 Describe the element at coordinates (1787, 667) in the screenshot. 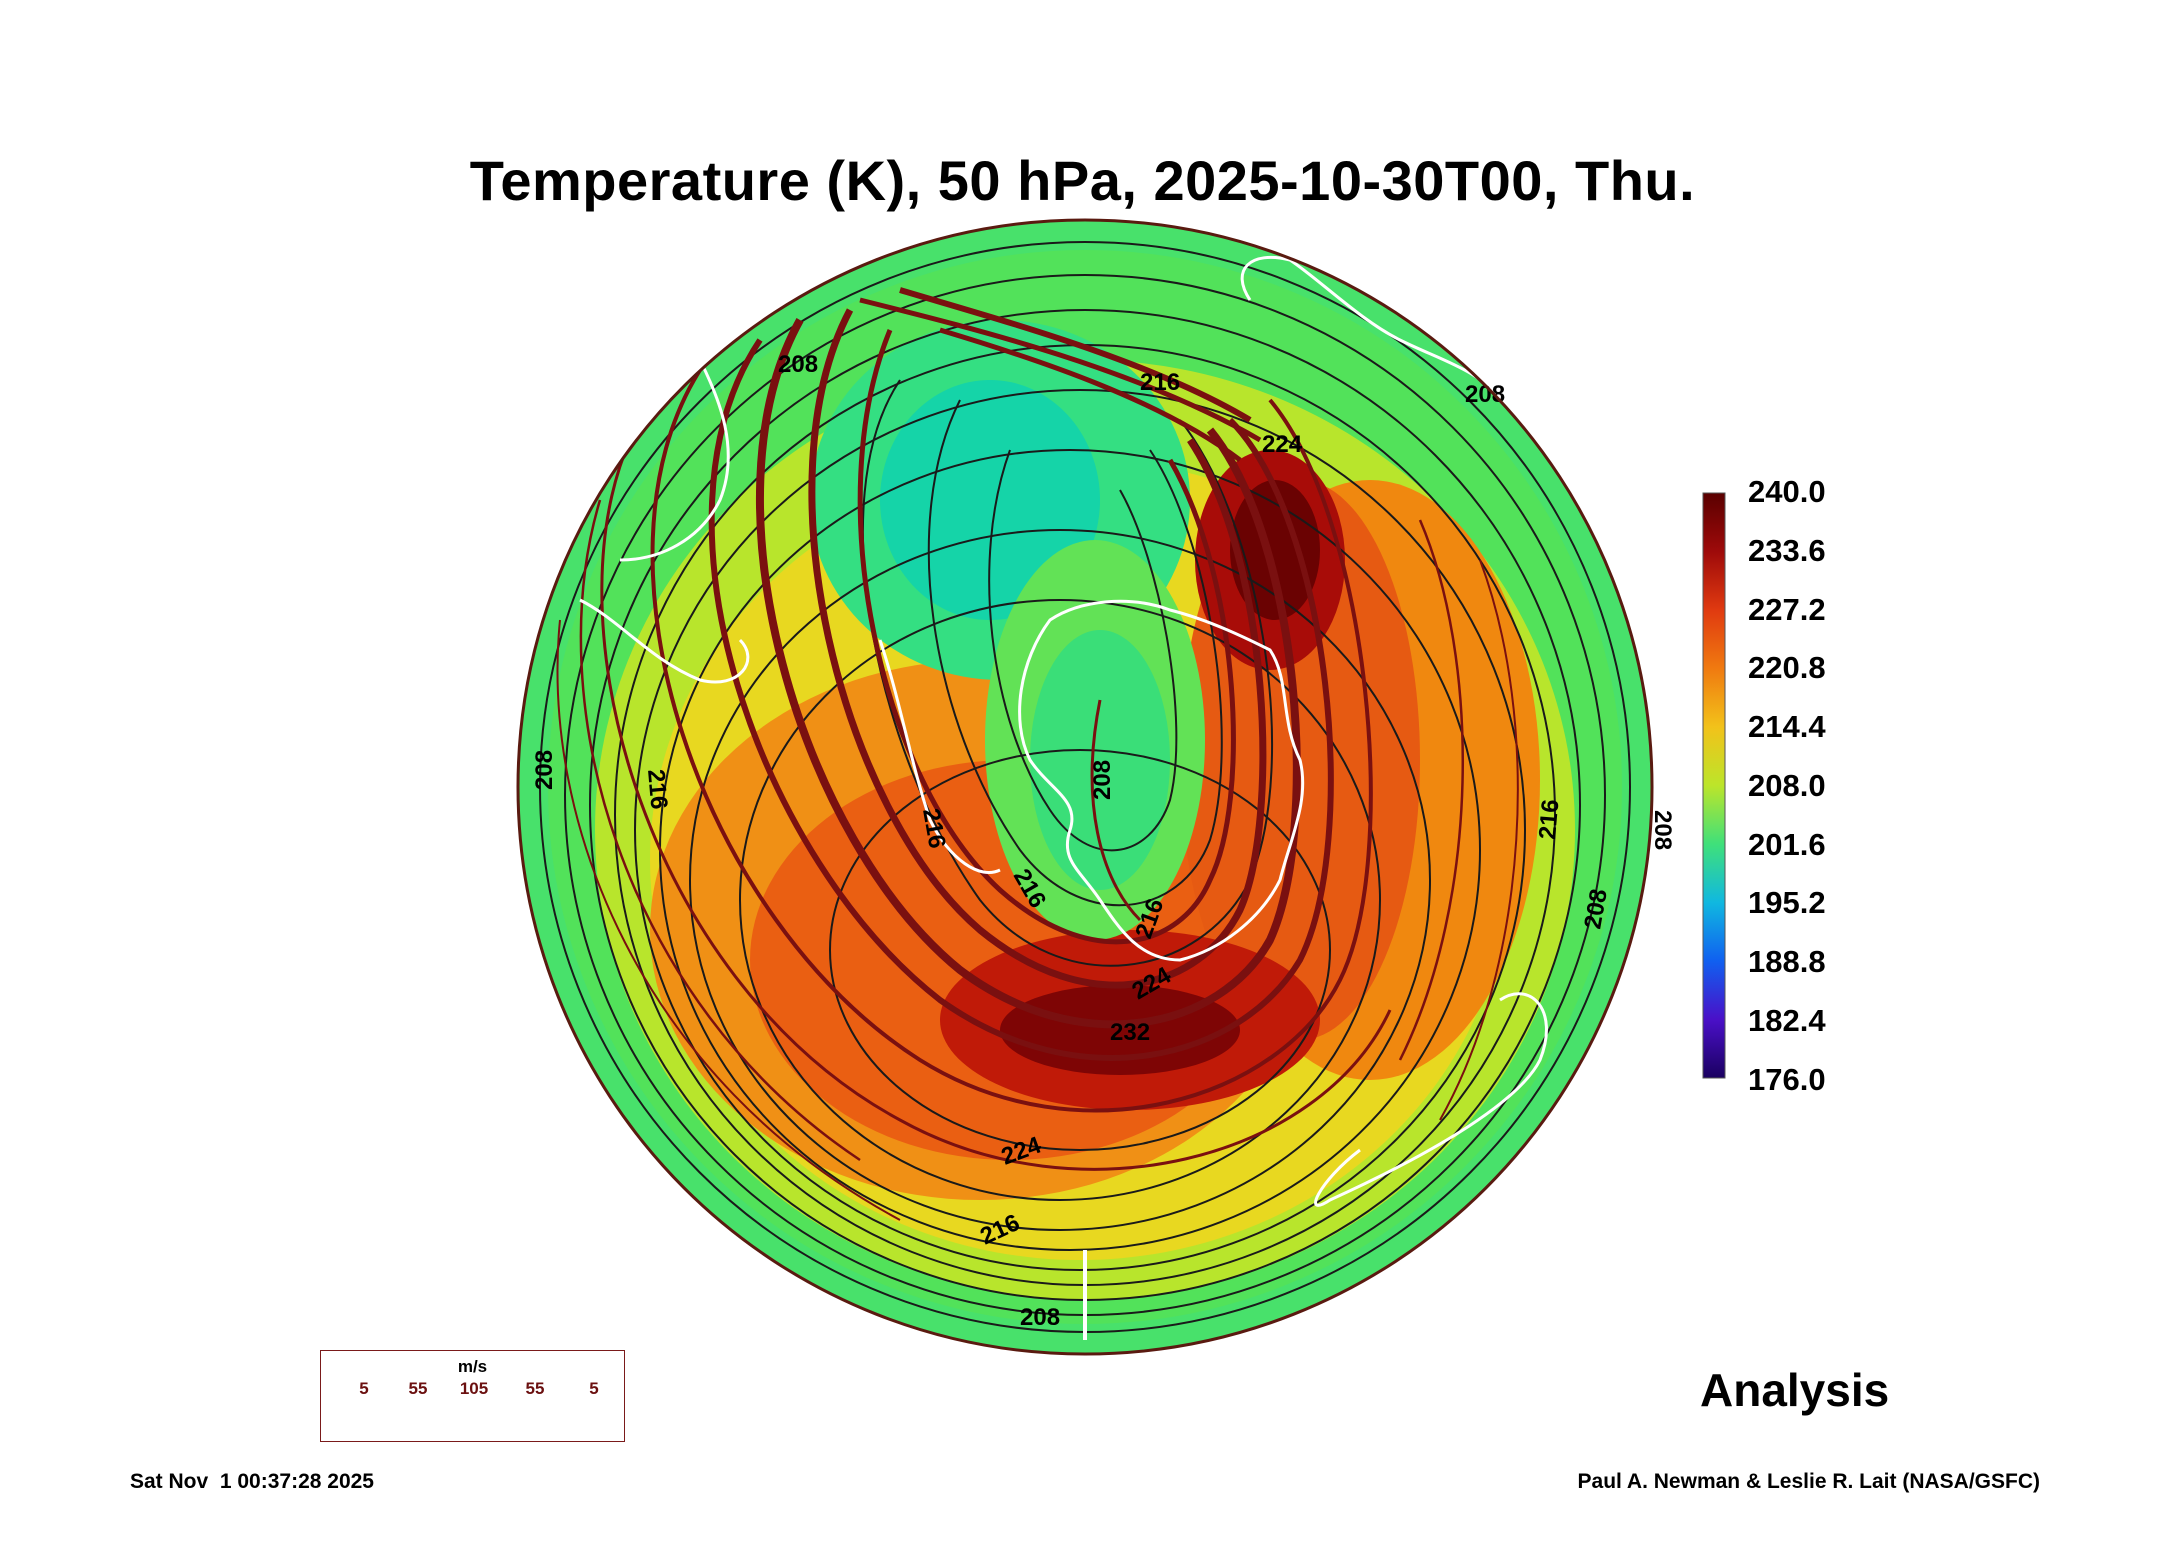

I see `colorbar-tick-label: 220.8` at that location.